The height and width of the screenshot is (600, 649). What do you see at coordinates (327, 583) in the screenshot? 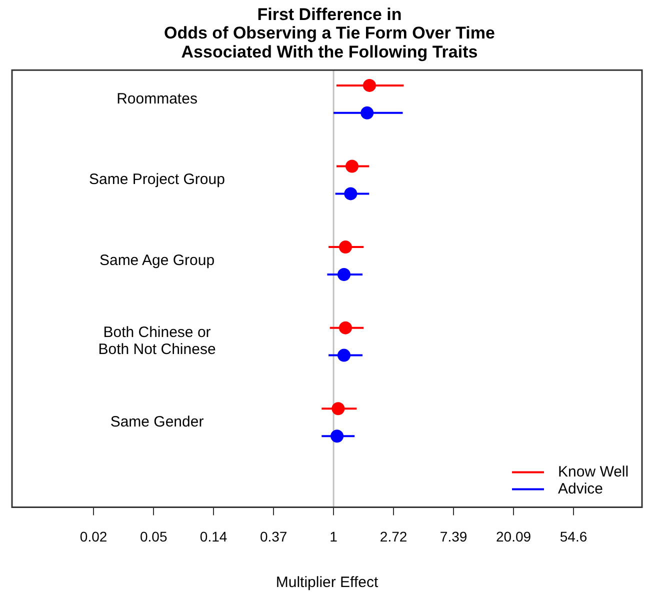
I see `x-axis-title: Multiplier Effect` at bounding box center [327, 583].